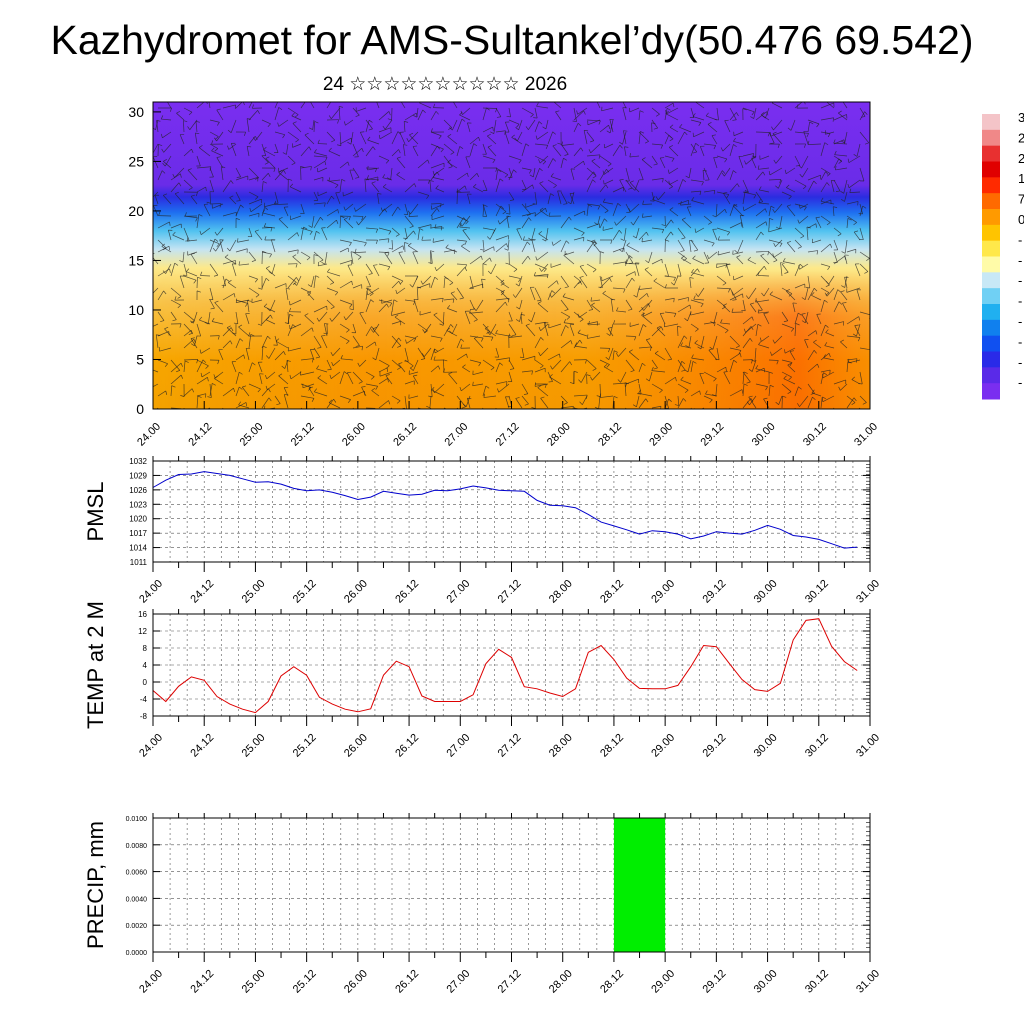 The width and height of the screenshot is (1024, 1024). I want to click on colorbar-segment, so click(991, 233).